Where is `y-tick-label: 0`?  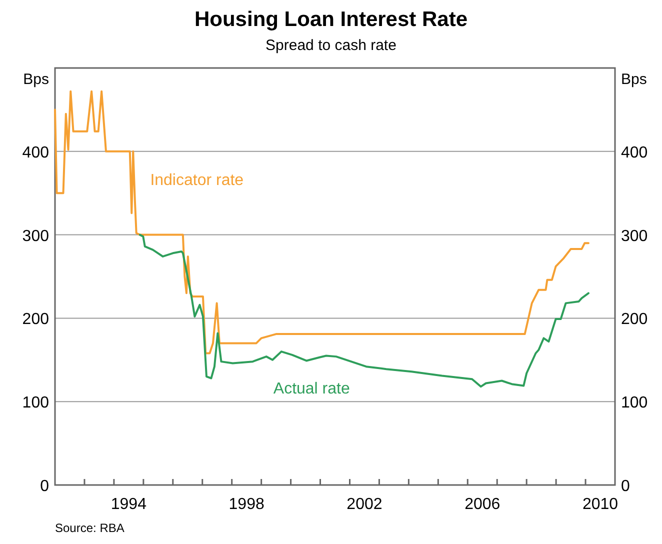 y-tick-label: 0 is located at coordinates (45, 486).